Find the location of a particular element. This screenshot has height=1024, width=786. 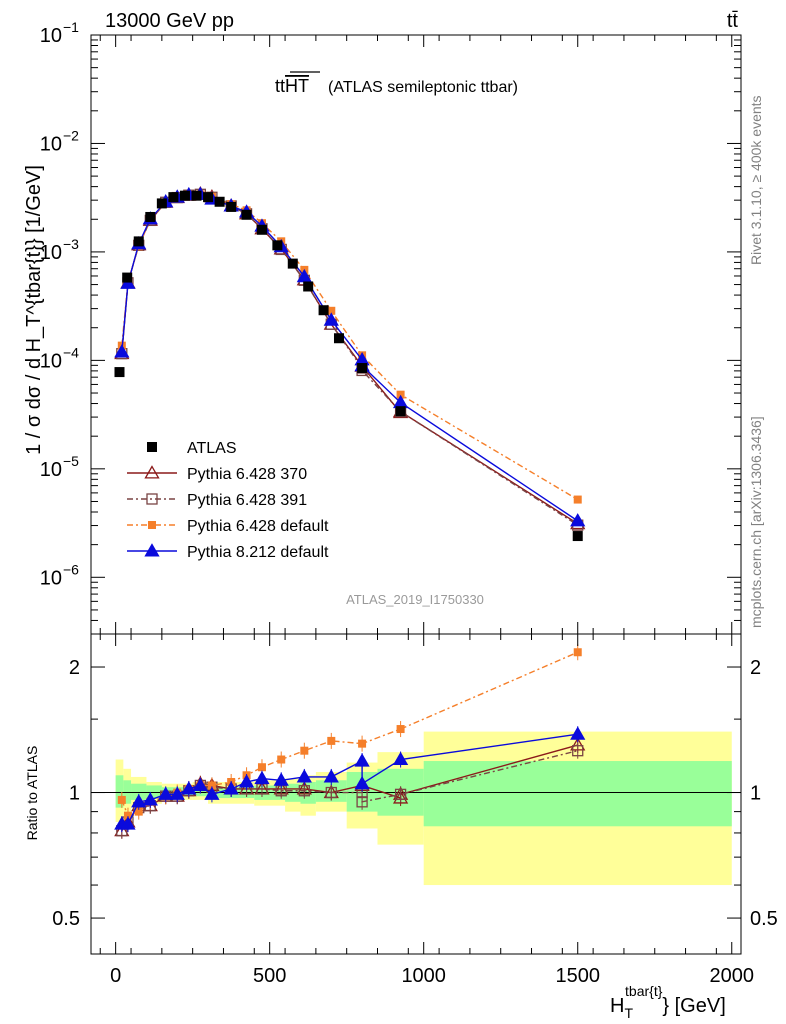

ratio-error-bands is located at coordinates (416, 808).